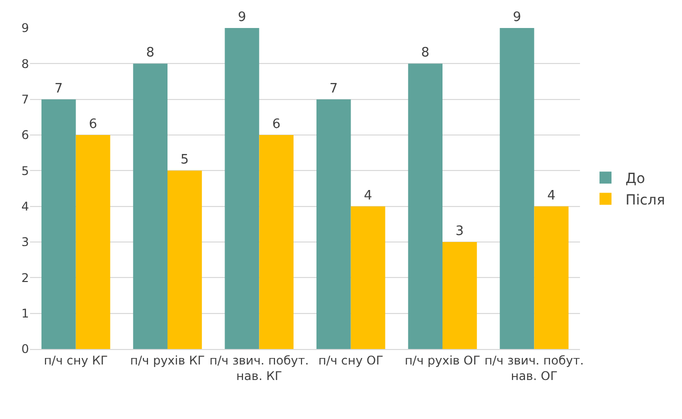  Describe the element at coordinates (636, 179) in the screenshot. I see `legend-label: До` at that location.